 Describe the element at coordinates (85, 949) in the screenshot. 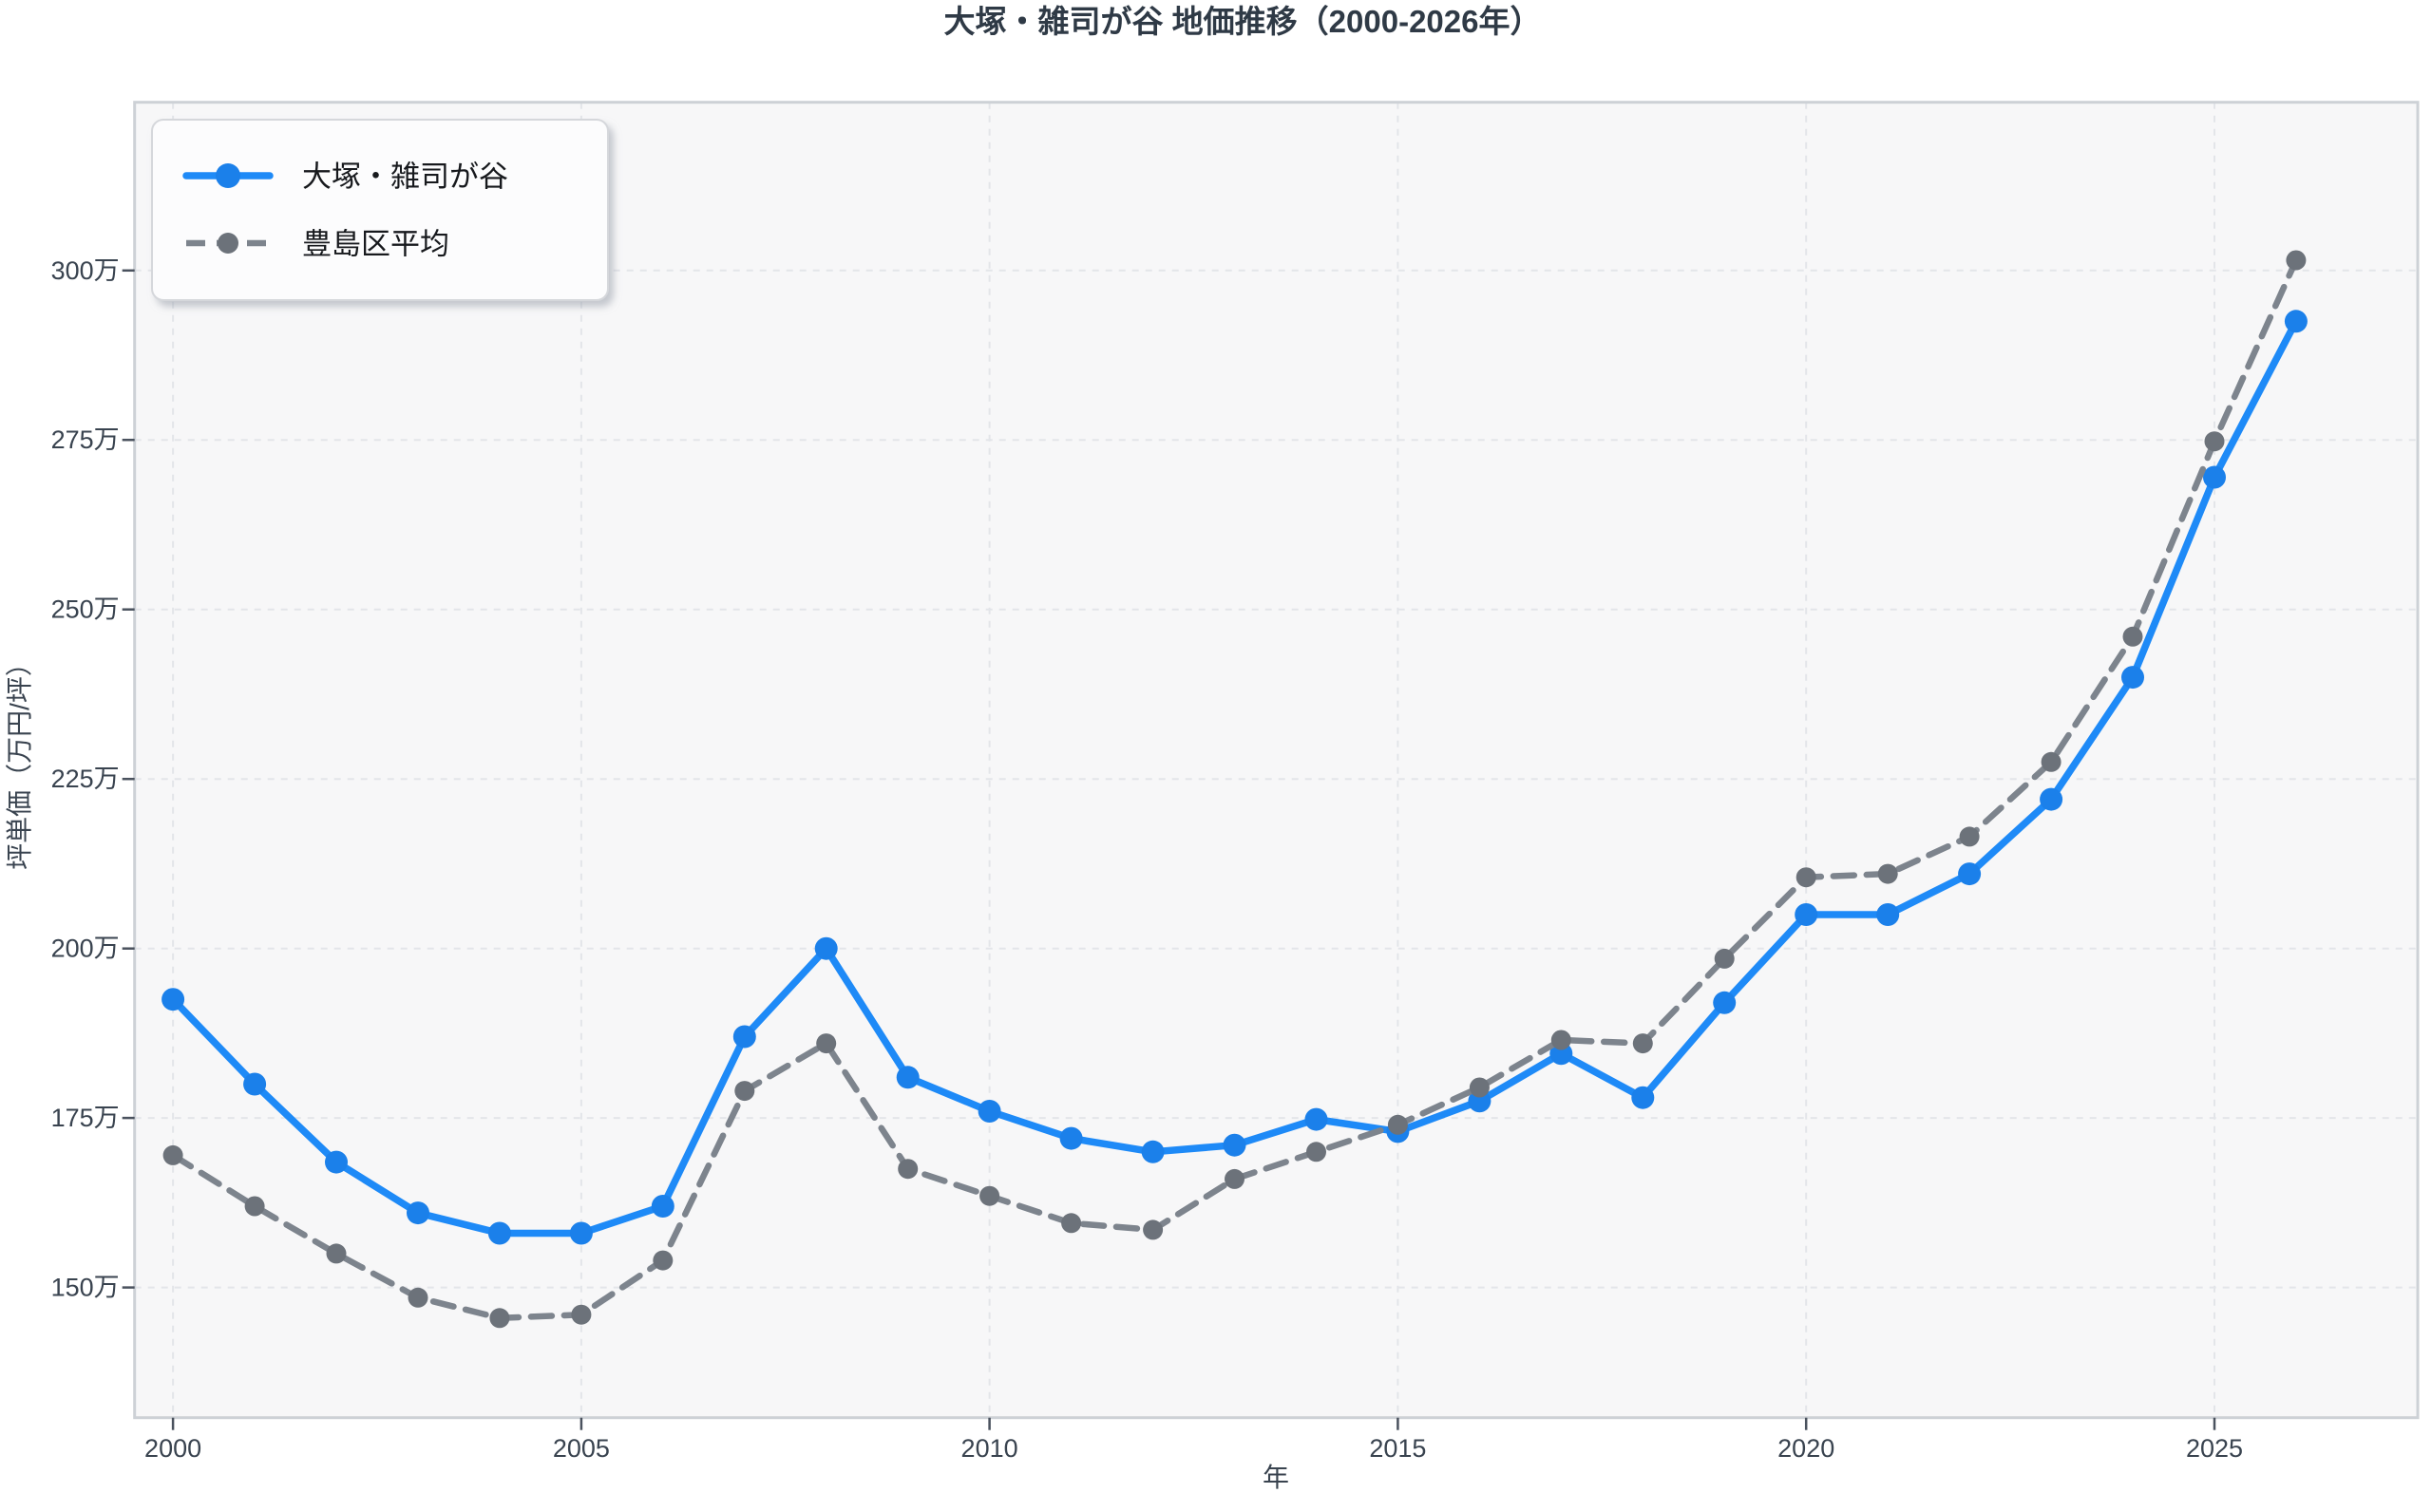

I see `y-tick-label: 200万` at that location.